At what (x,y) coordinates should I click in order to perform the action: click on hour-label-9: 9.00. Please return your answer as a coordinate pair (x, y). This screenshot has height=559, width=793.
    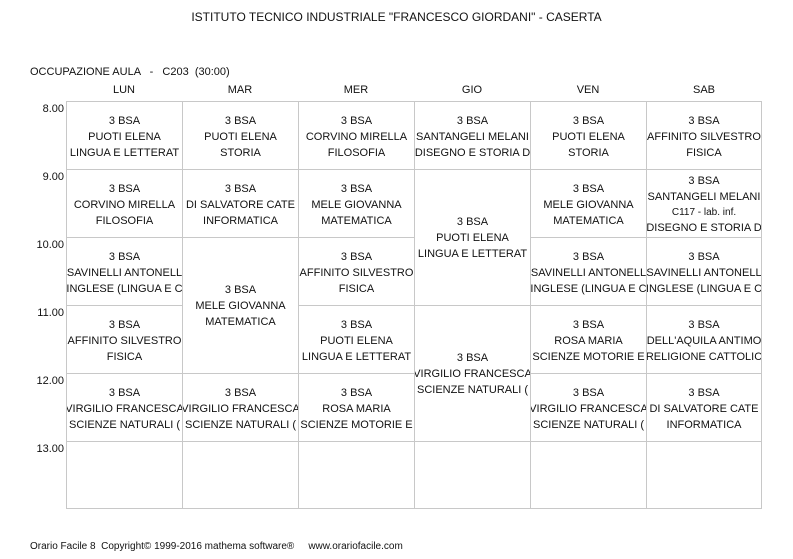
    Looking at the image, I should click on (53, 177).